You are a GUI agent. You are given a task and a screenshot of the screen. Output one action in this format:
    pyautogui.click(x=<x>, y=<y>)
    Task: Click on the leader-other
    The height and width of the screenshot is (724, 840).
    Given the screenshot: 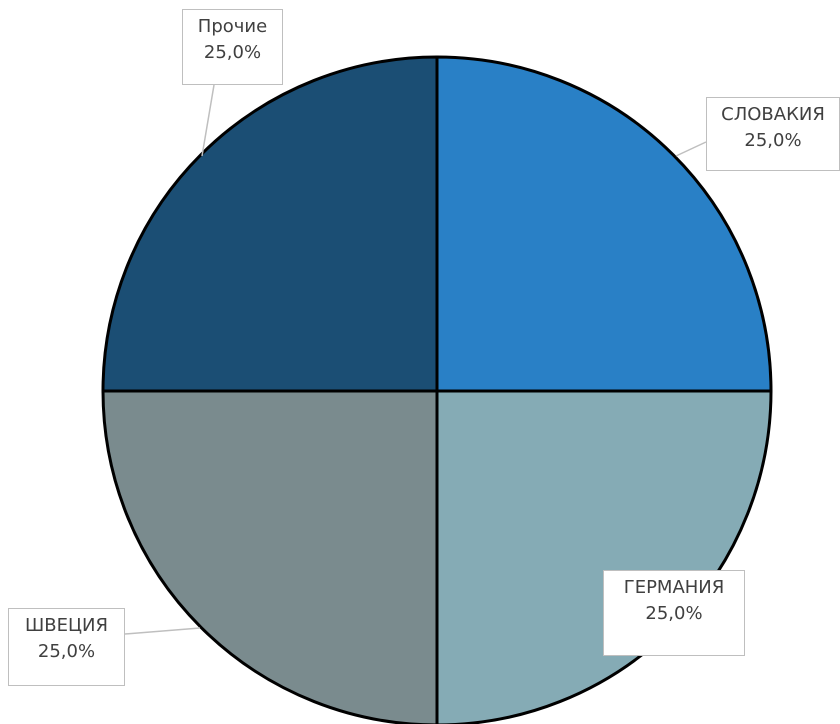 What is the action you would take?
    pyautogui.click(x=208, y=120)
    